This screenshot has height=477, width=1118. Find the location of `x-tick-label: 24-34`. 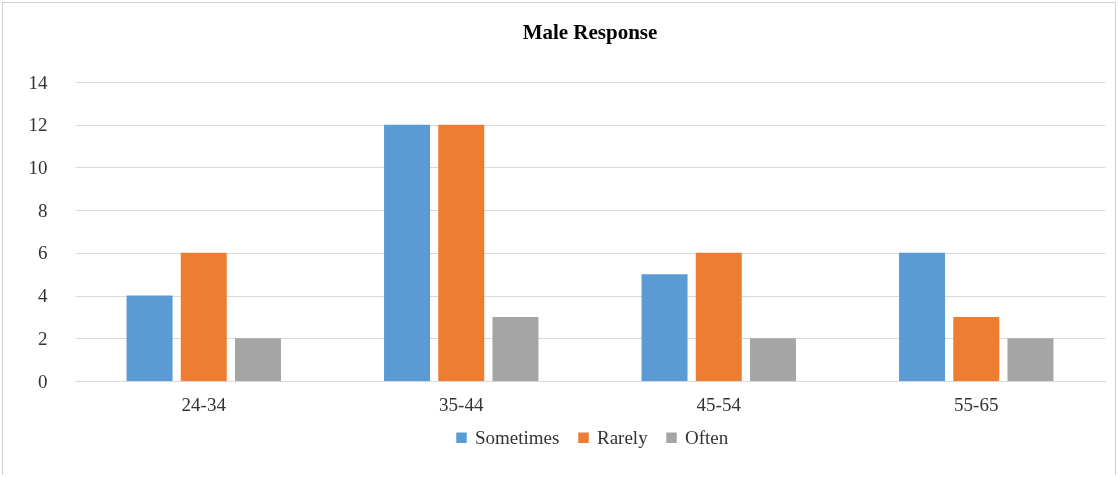

x-tick-label: 24-34 is located at coordinates (204, 404).